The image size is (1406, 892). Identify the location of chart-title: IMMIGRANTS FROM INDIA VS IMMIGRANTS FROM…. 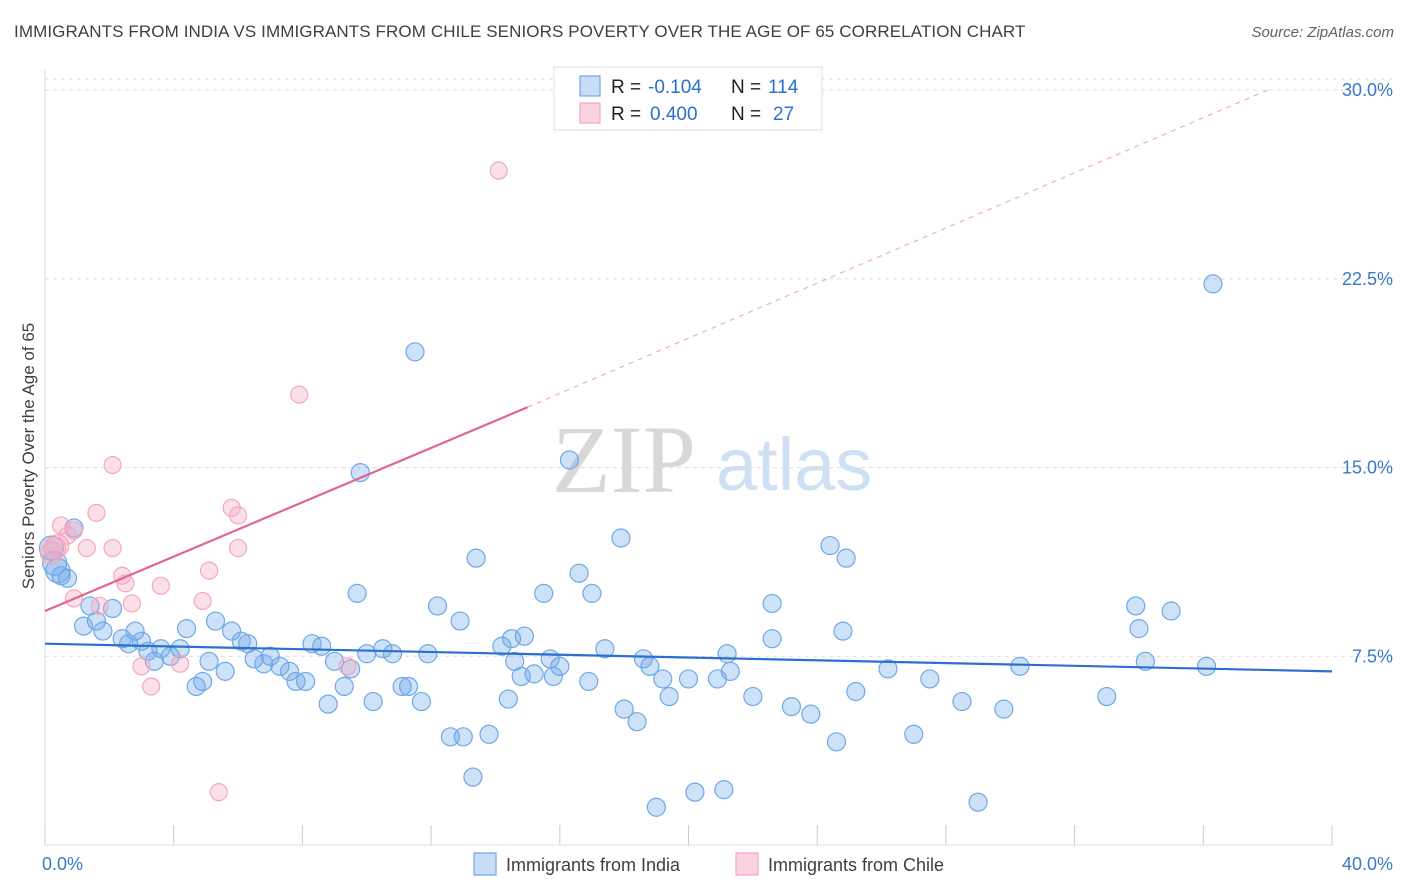
(520, 31).